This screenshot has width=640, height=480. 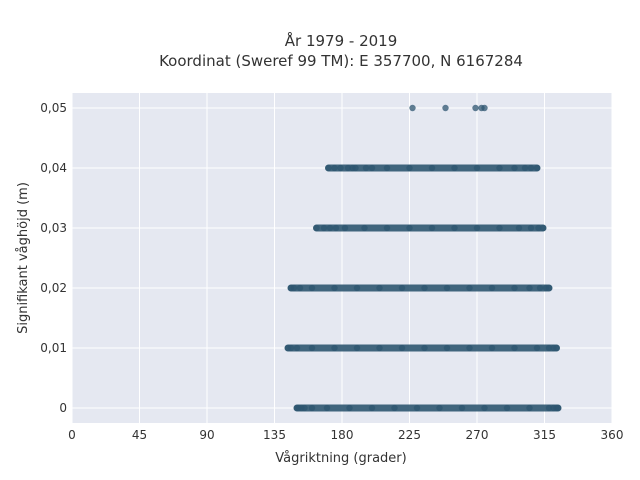 I want to click on y-tick-labels: 0 0,01 0,02 0,03 0,04 0,05, so click(x=53, y=258).